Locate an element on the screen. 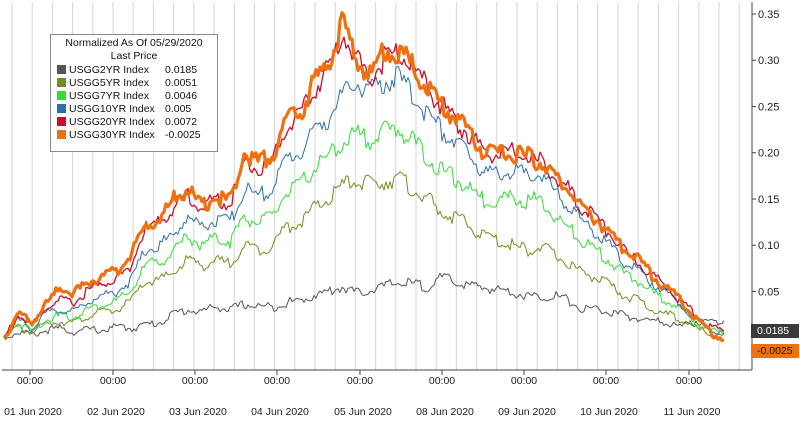 This screenshot has height=427, width=800. legend-item-name: USGG2YR Index is located at coordinates (109, 69).